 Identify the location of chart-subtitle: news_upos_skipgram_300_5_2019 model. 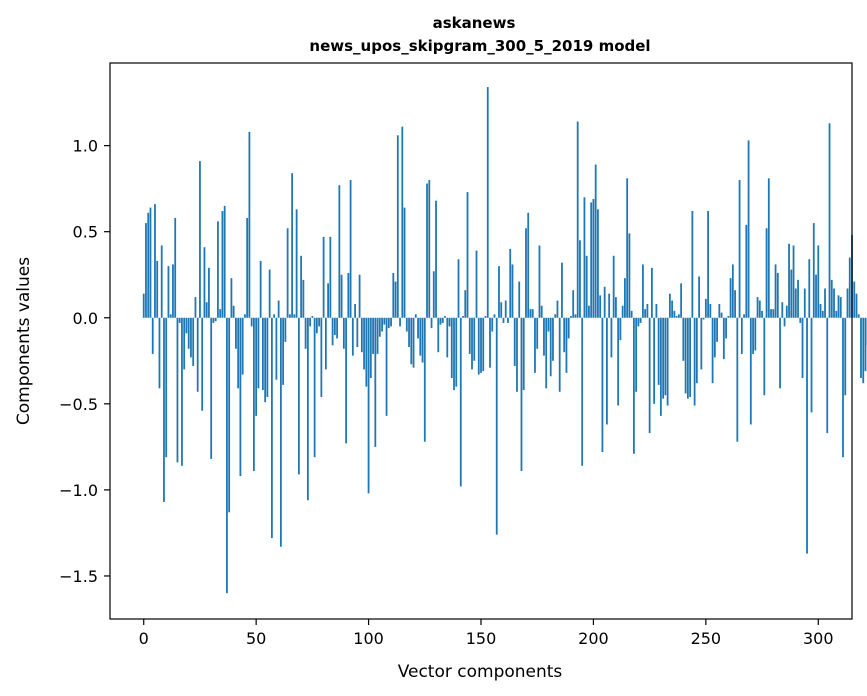
(479, 46).